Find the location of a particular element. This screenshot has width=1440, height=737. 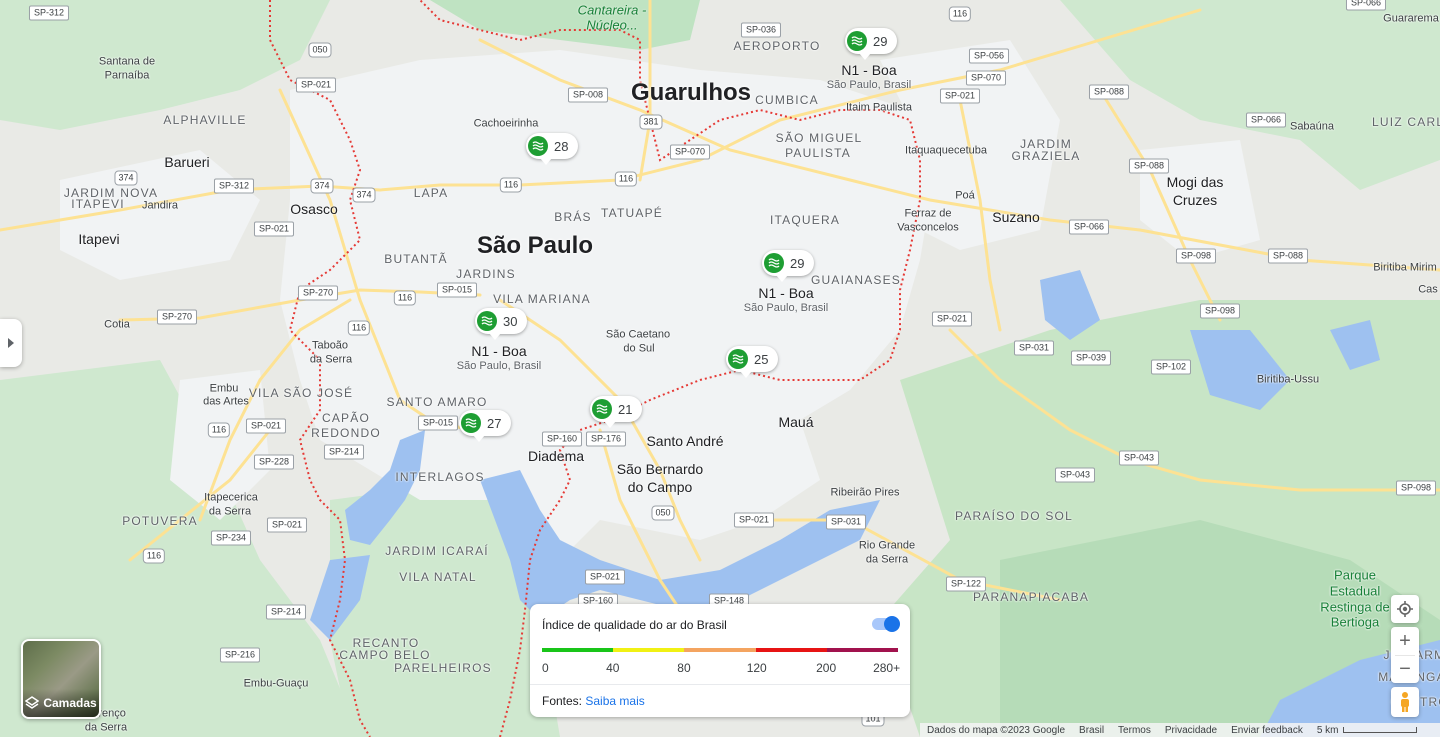

park-label: Cantareira - is located at coordinates (612, 10).